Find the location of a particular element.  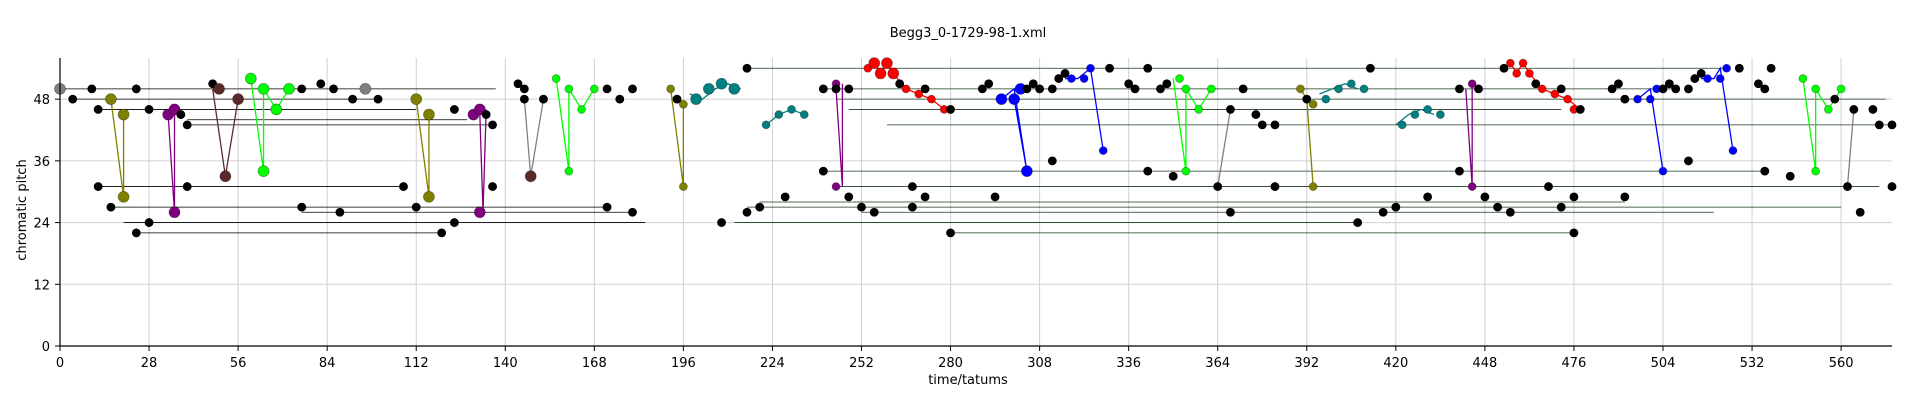

chart-title: Begg3_0-1729-98-1.xml is located at coordinates (968, 33).